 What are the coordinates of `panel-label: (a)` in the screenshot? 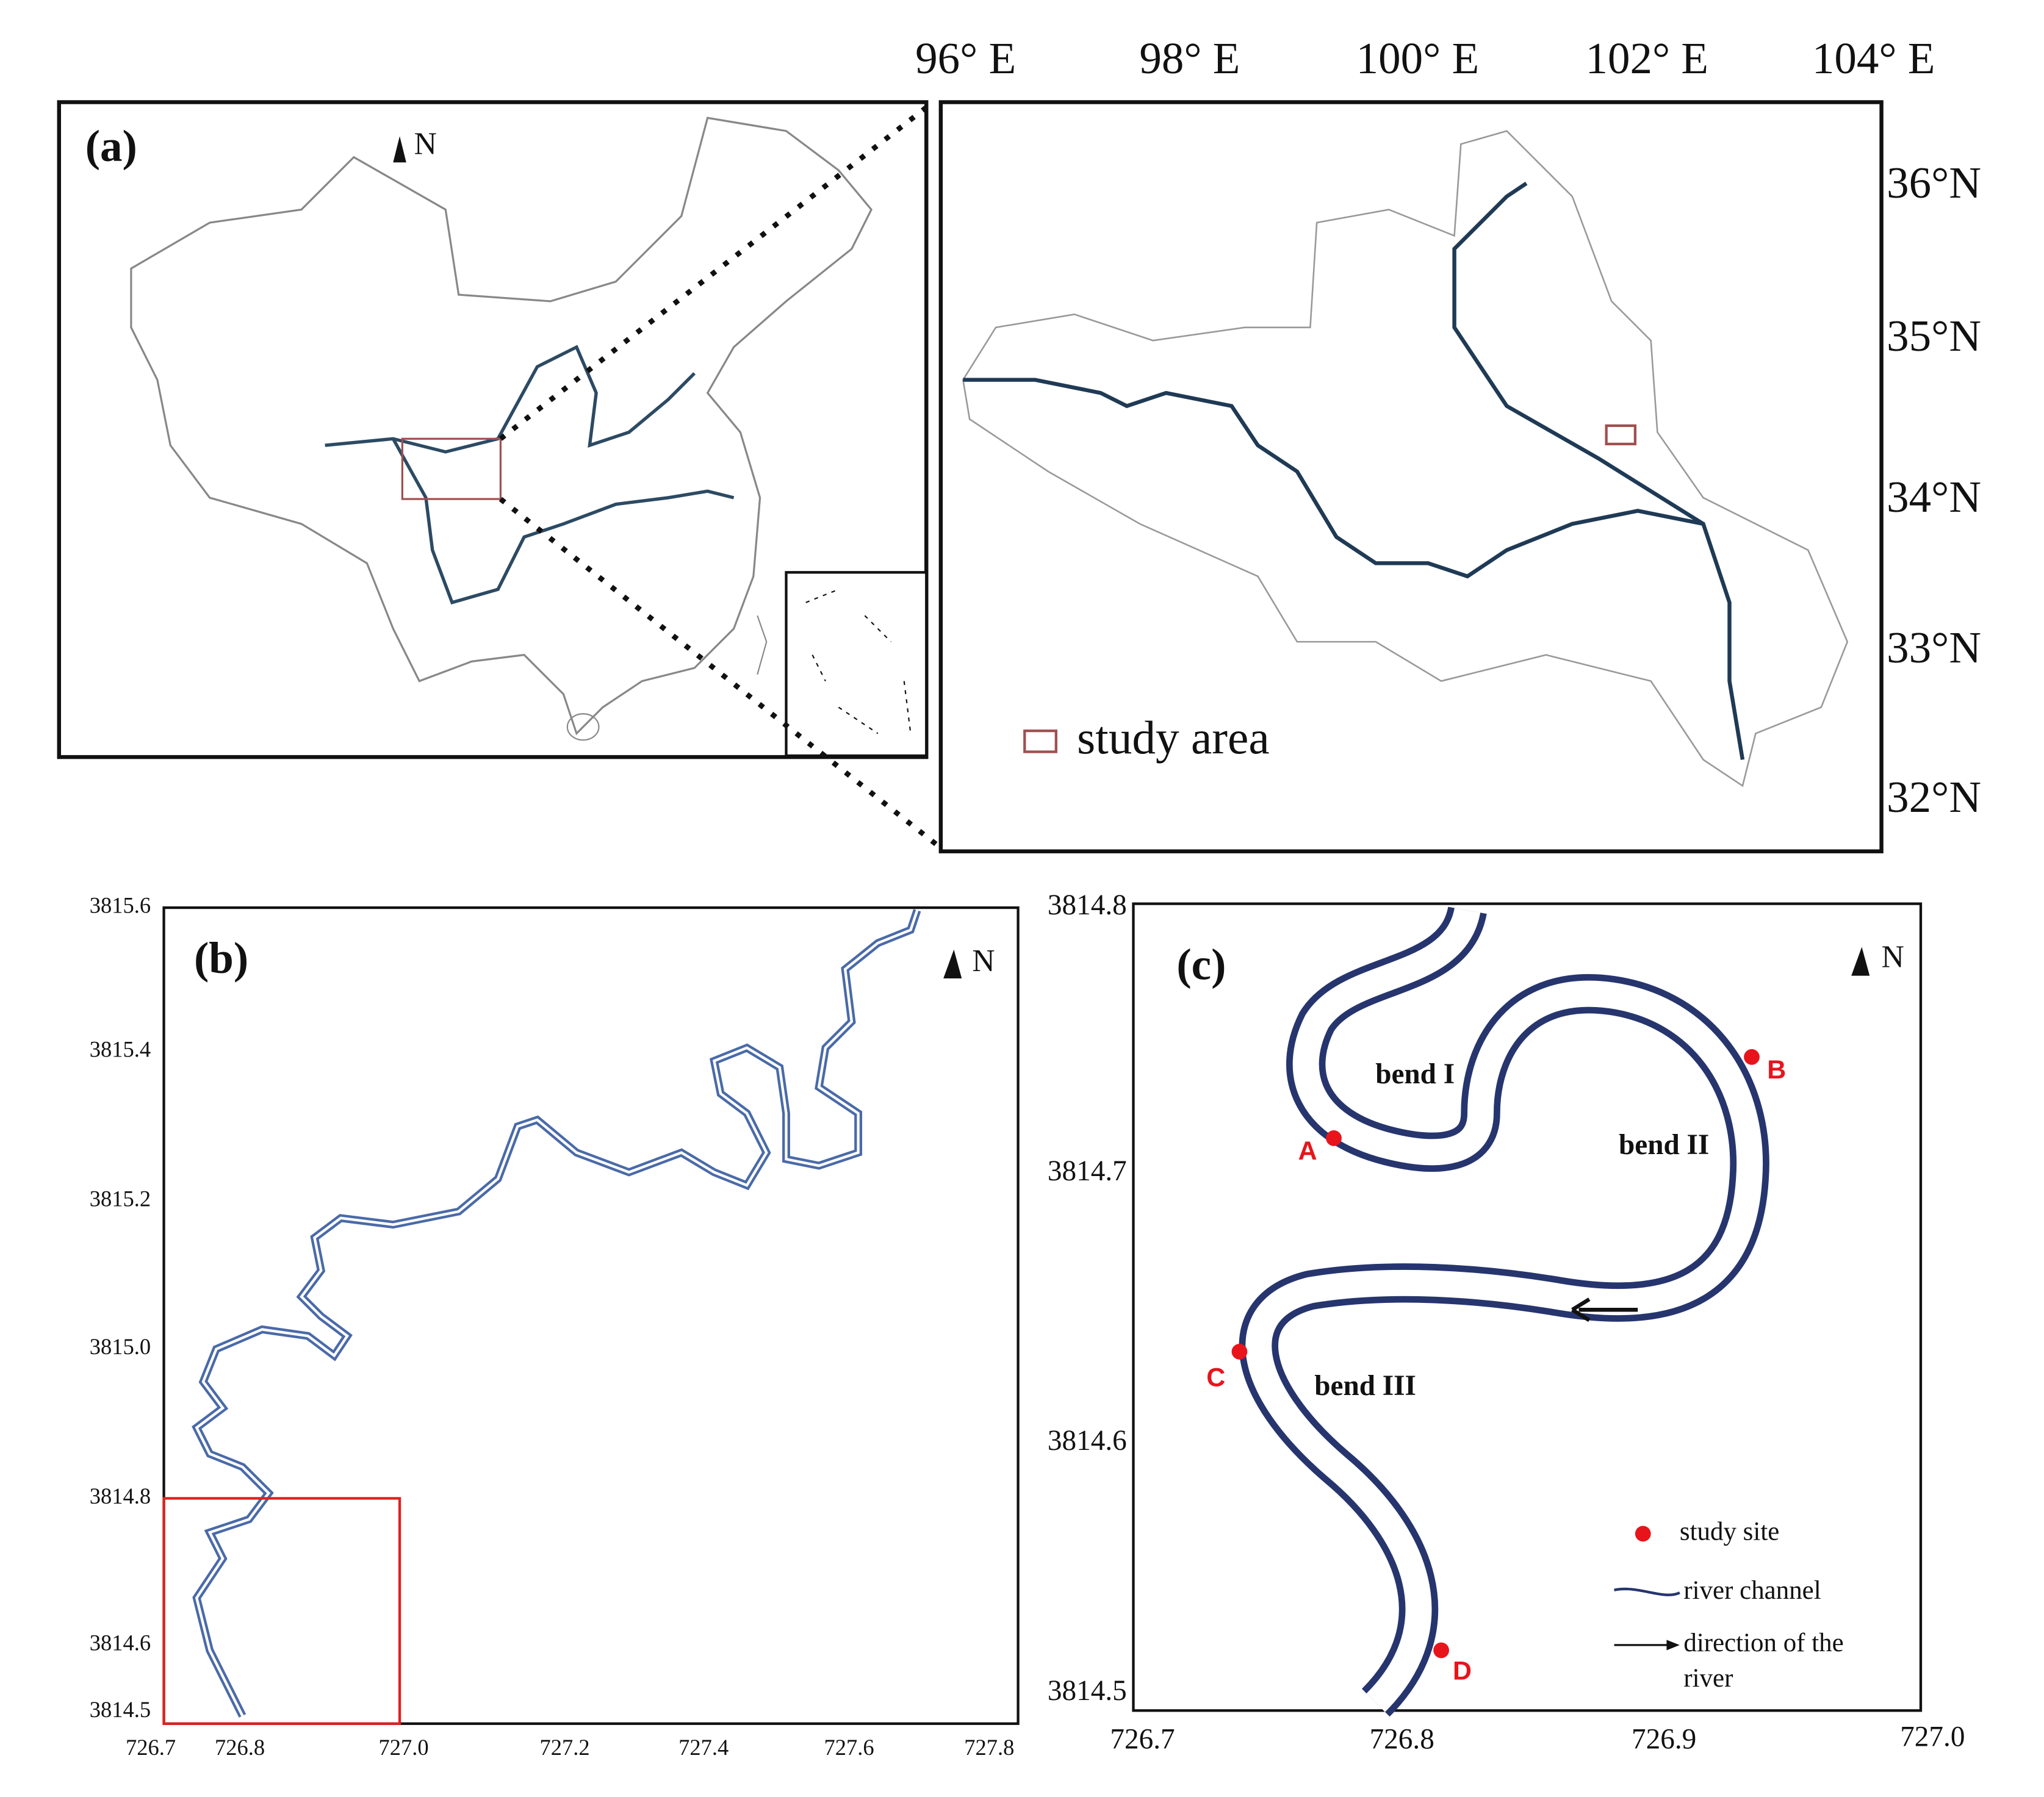 It's located at (111, 146).